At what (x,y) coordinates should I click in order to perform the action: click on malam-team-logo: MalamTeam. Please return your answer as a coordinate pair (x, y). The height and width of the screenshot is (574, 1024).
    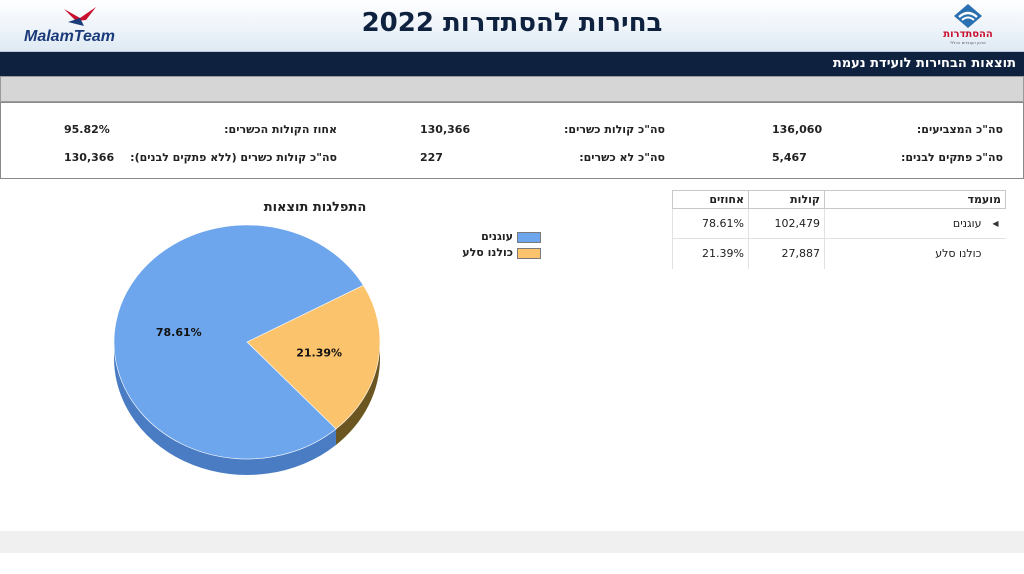
    Looking at the image, I should click on (74, 26).